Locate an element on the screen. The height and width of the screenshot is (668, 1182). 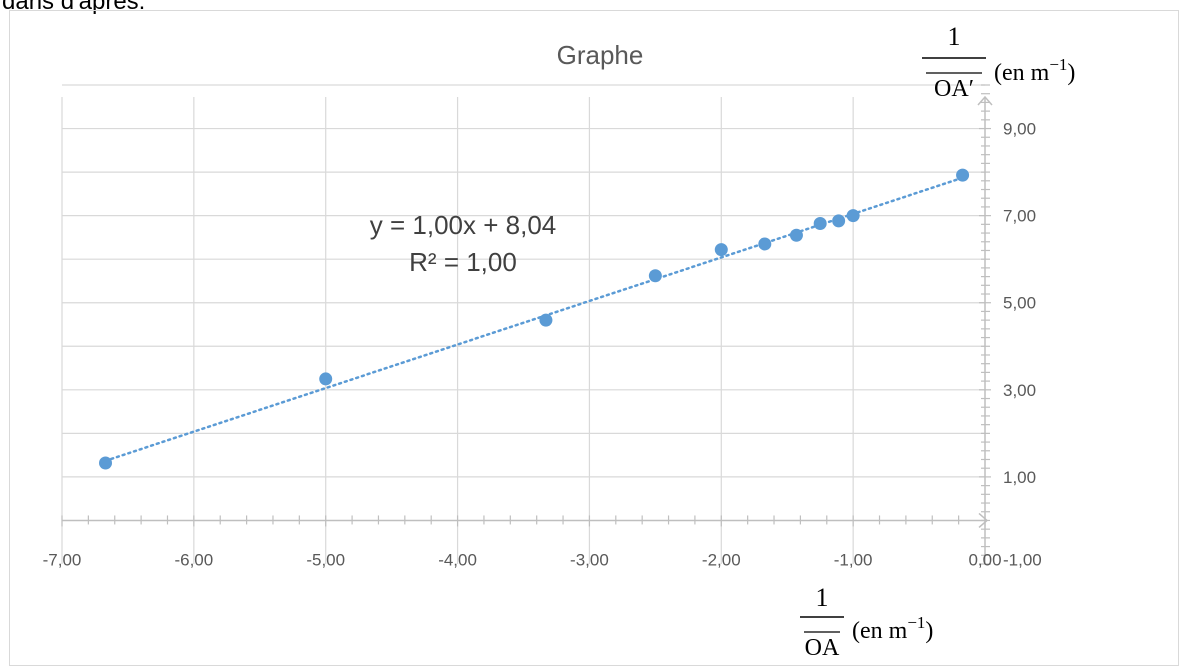
y-label-numerator: 1 is located at coordinates (954, 36).